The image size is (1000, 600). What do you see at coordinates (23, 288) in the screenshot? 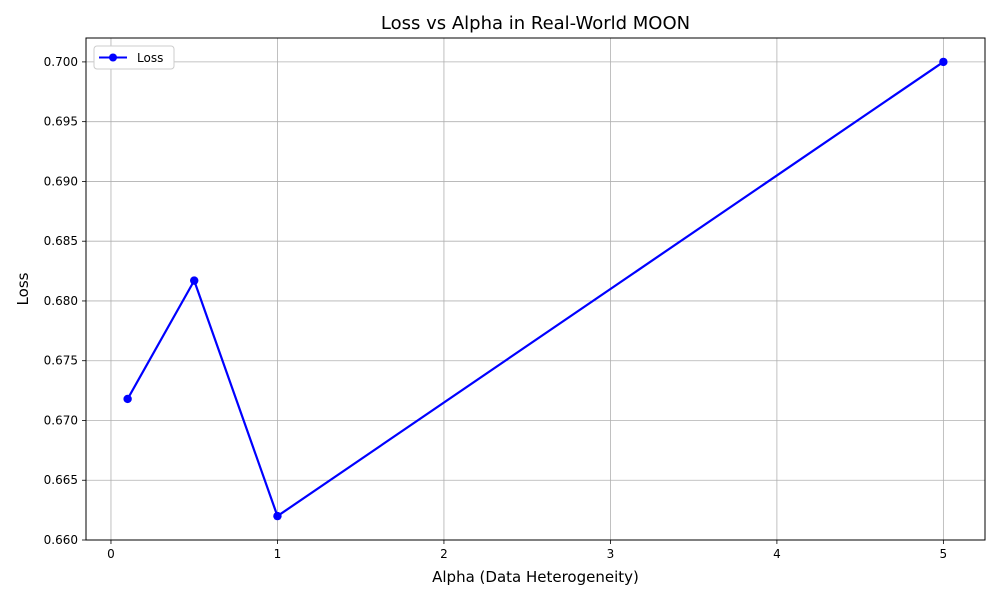
I see `y-axis-title: Loss` at bounding box center [23, 288].